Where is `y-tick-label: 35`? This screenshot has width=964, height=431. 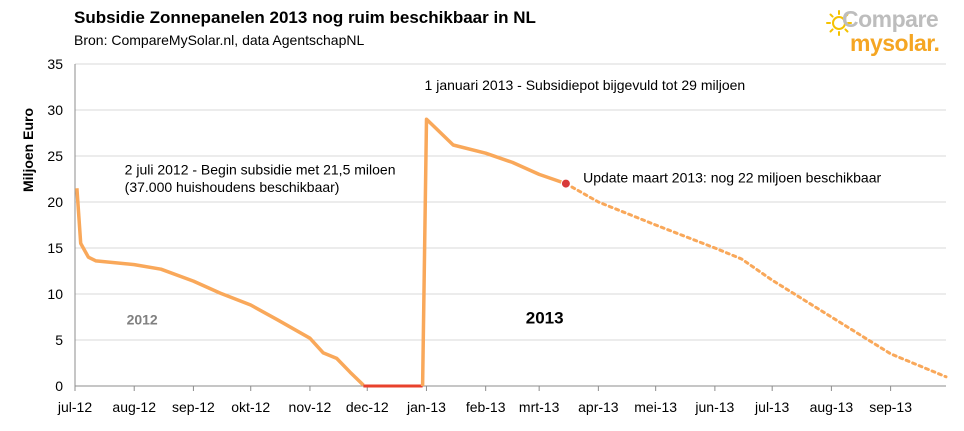 y-tick-label: 35 is located at coordinates (55, 64).